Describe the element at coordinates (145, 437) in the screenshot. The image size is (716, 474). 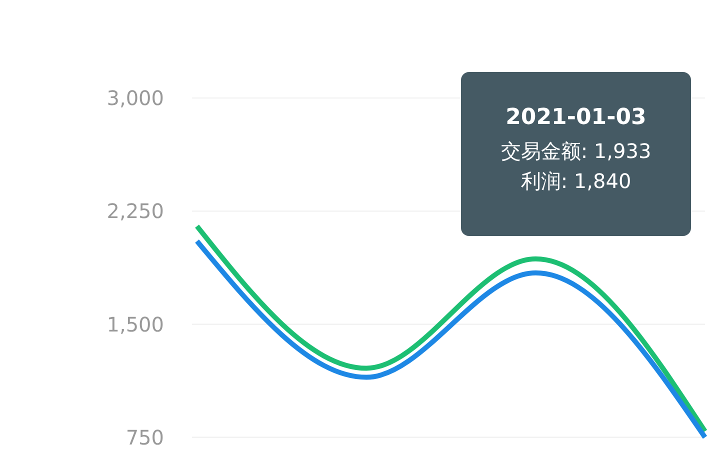
I see `y-tick-label: 750` at that location.